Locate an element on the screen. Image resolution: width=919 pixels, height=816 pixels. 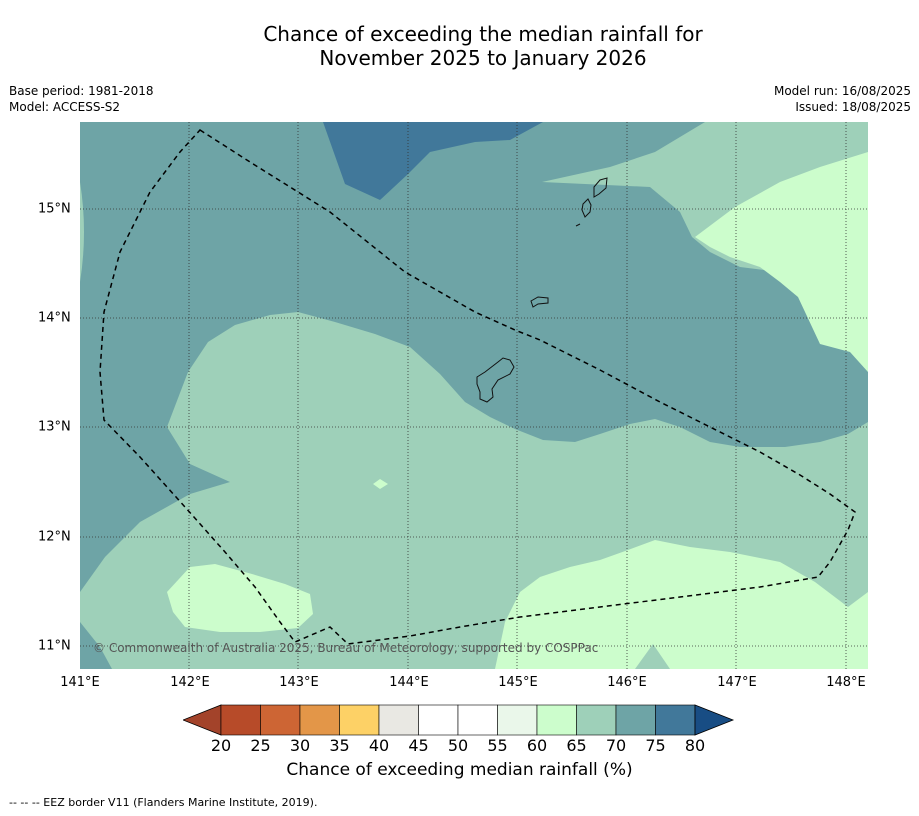
band-60-65-small-spot is located at coordinates (380, 484).